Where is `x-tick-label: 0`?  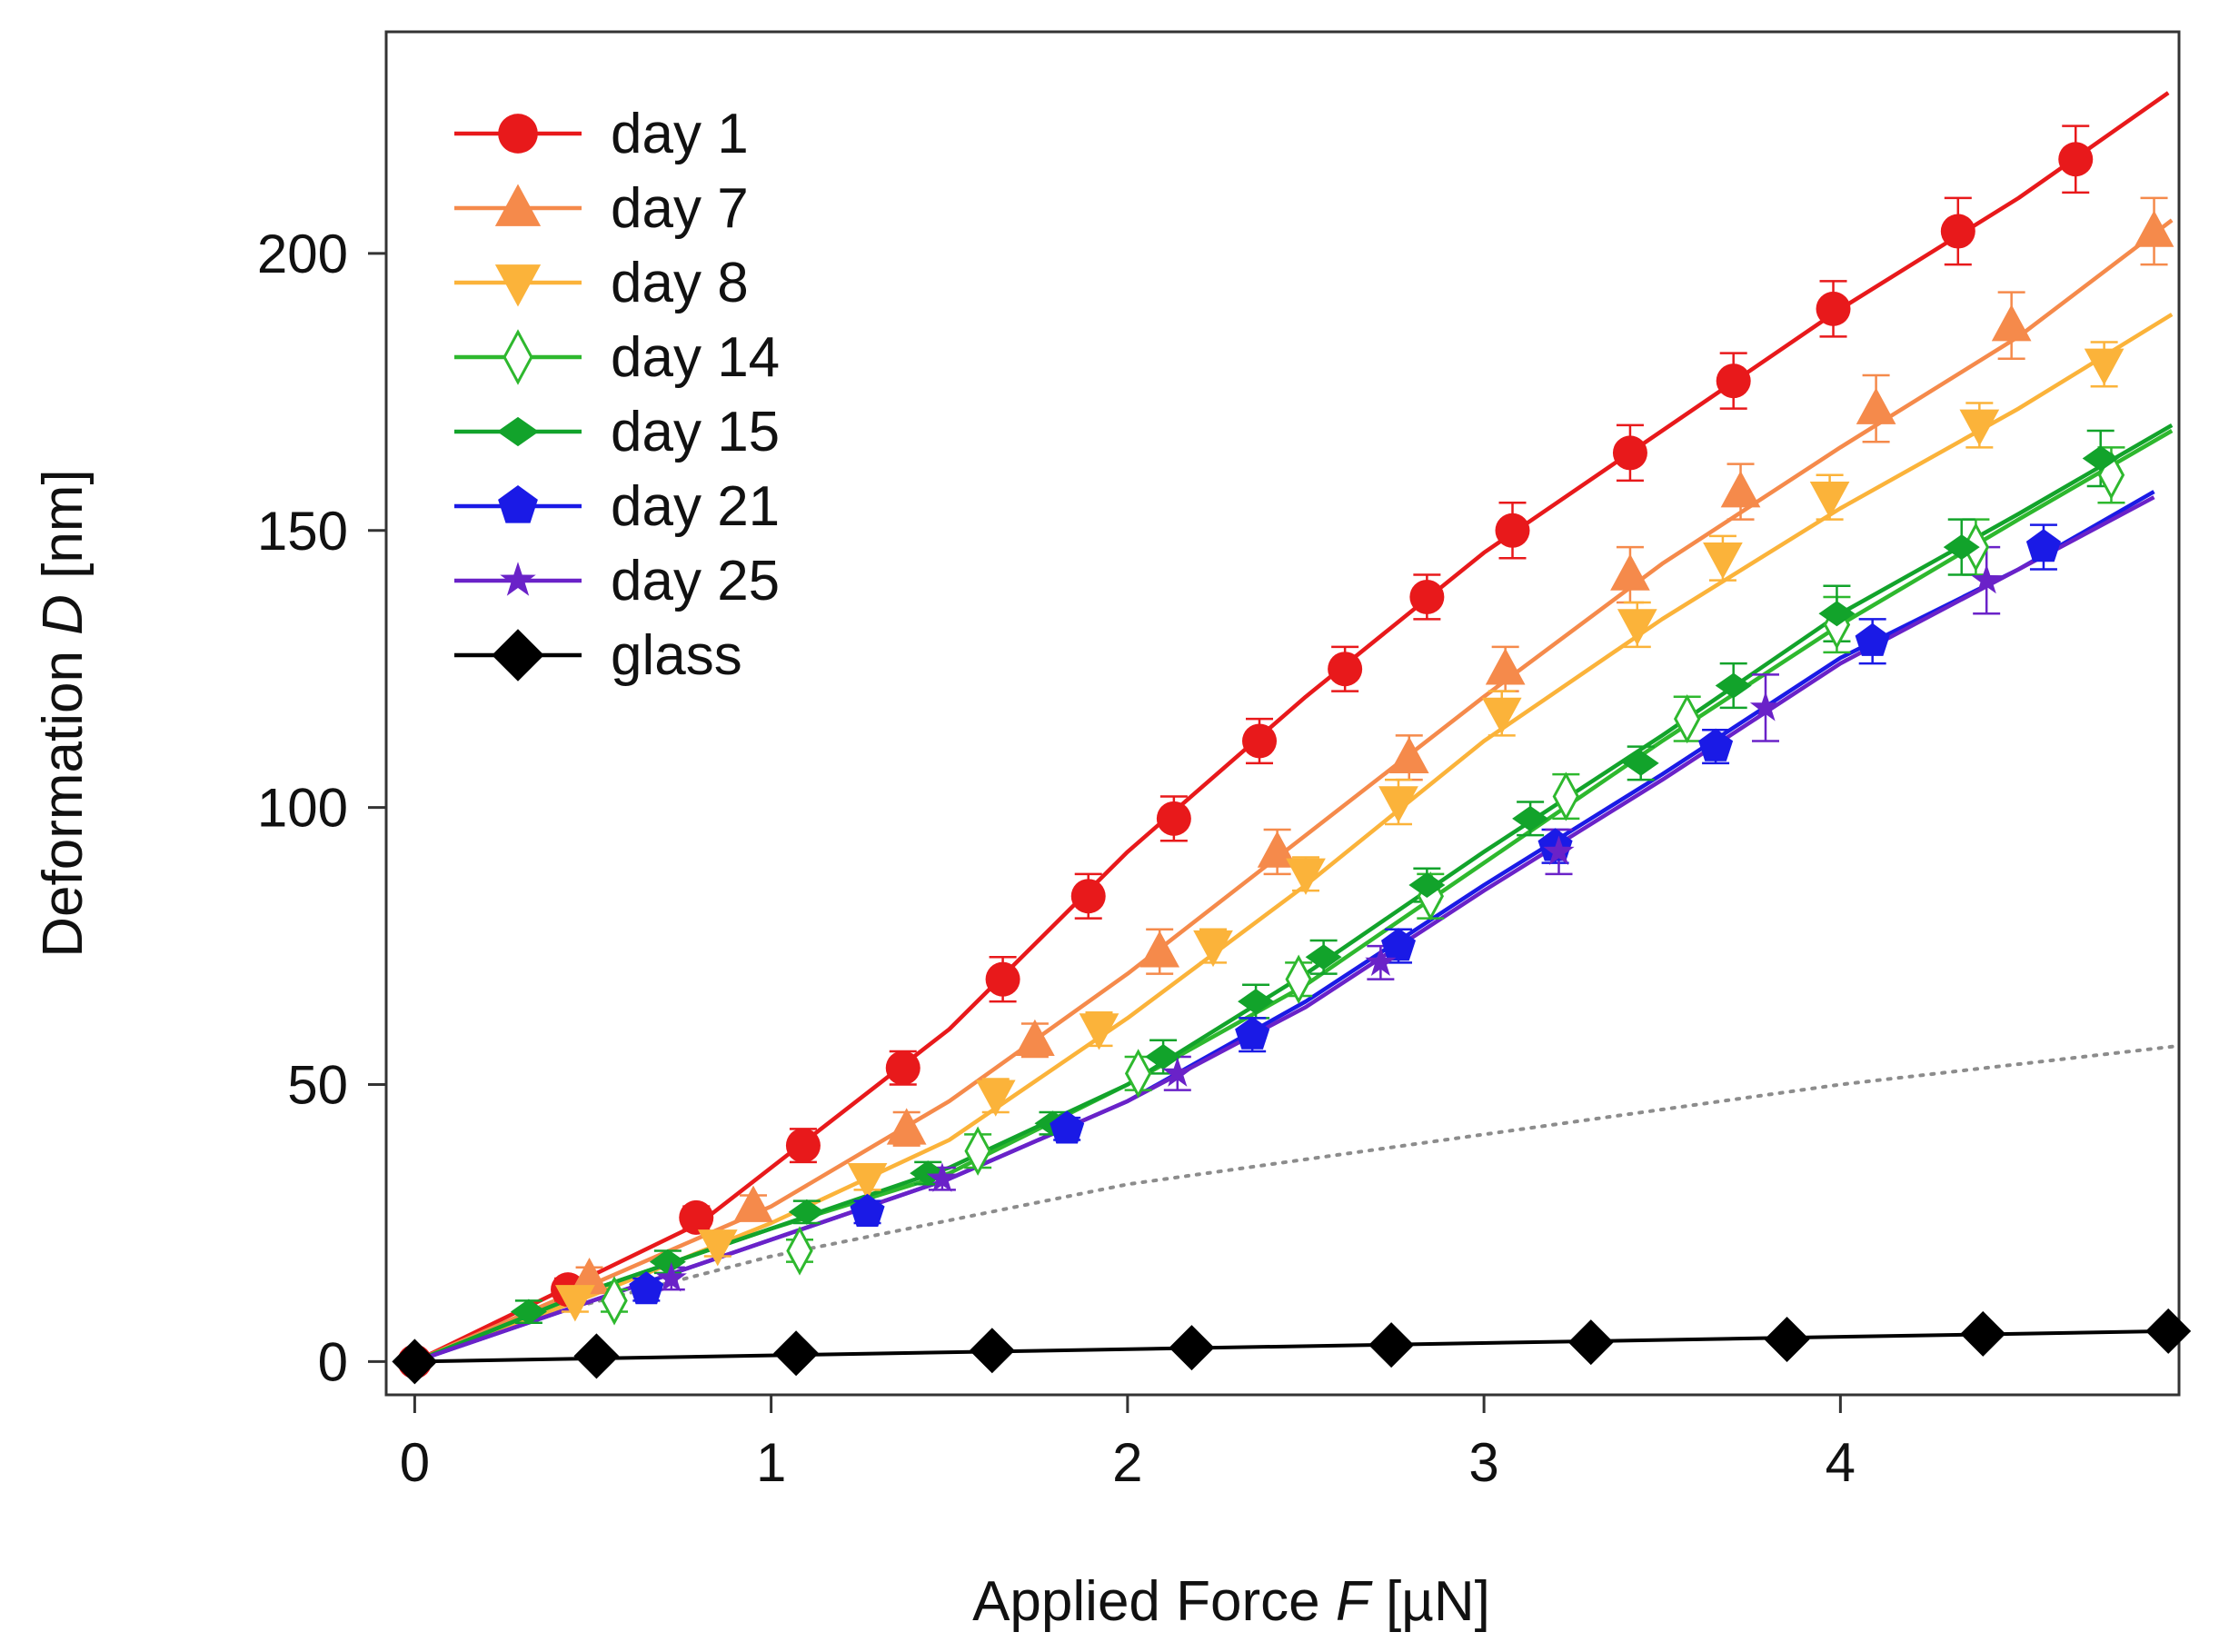 x-tick-label: 0 is located at coordinates (415, 1462).